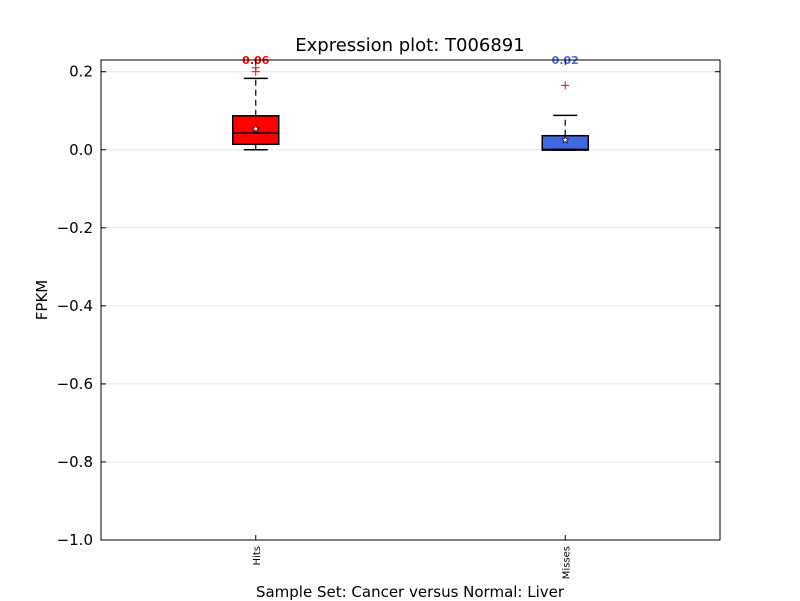  Describe the element at coordinates (257, 555) in the screenshot. I see `x-tick-label: Hits` at that location.